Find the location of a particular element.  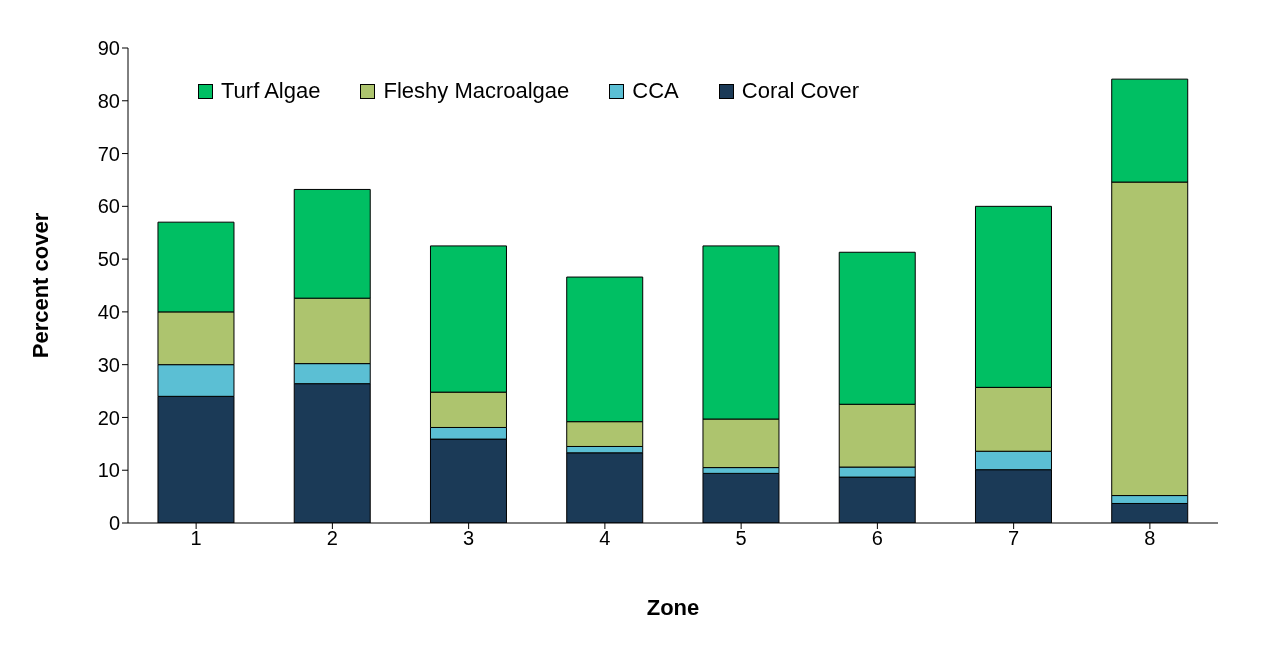

legend-label: Coral Cover is located at coordinates (800, 91).